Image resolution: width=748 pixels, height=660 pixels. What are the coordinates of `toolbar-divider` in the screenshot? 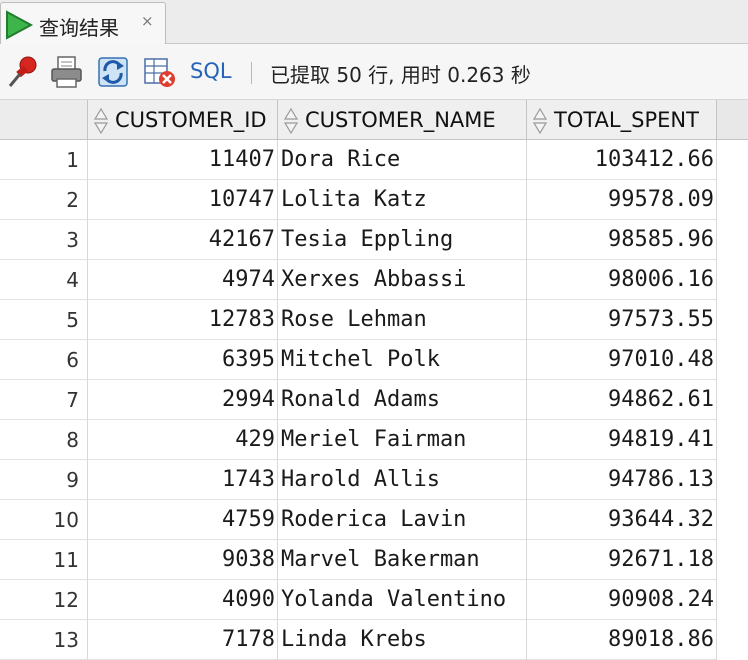 It's located at (251, 73).